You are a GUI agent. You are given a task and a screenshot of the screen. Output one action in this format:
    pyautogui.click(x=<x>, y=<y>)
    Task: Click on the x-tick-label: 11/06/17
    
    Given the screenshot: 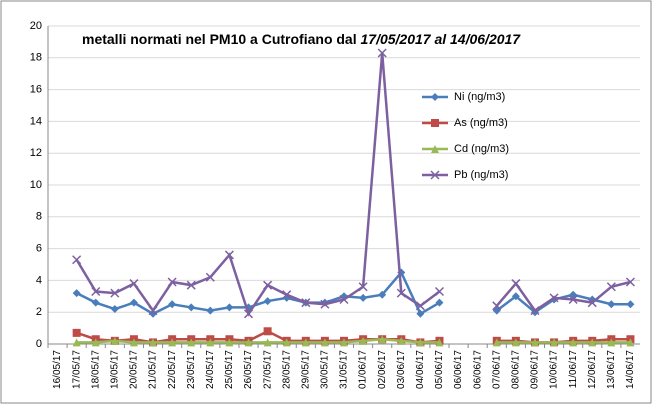 What is the action you would take?
    pyautogui.click(x=573, y=369)
    